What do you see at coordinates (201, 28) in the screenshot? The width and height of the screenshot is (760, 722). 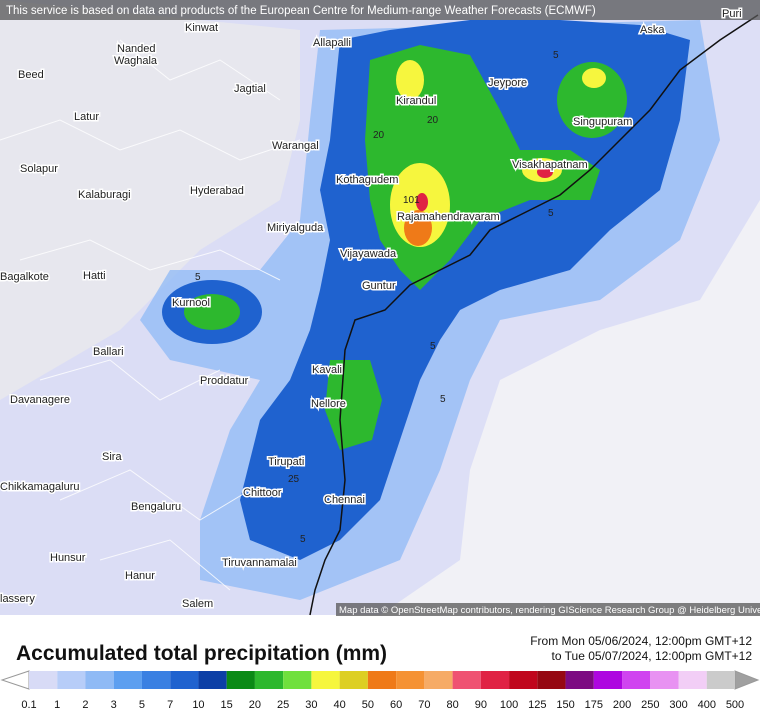 I see `place-label: Kinwat` at bounding box center [201, 28].